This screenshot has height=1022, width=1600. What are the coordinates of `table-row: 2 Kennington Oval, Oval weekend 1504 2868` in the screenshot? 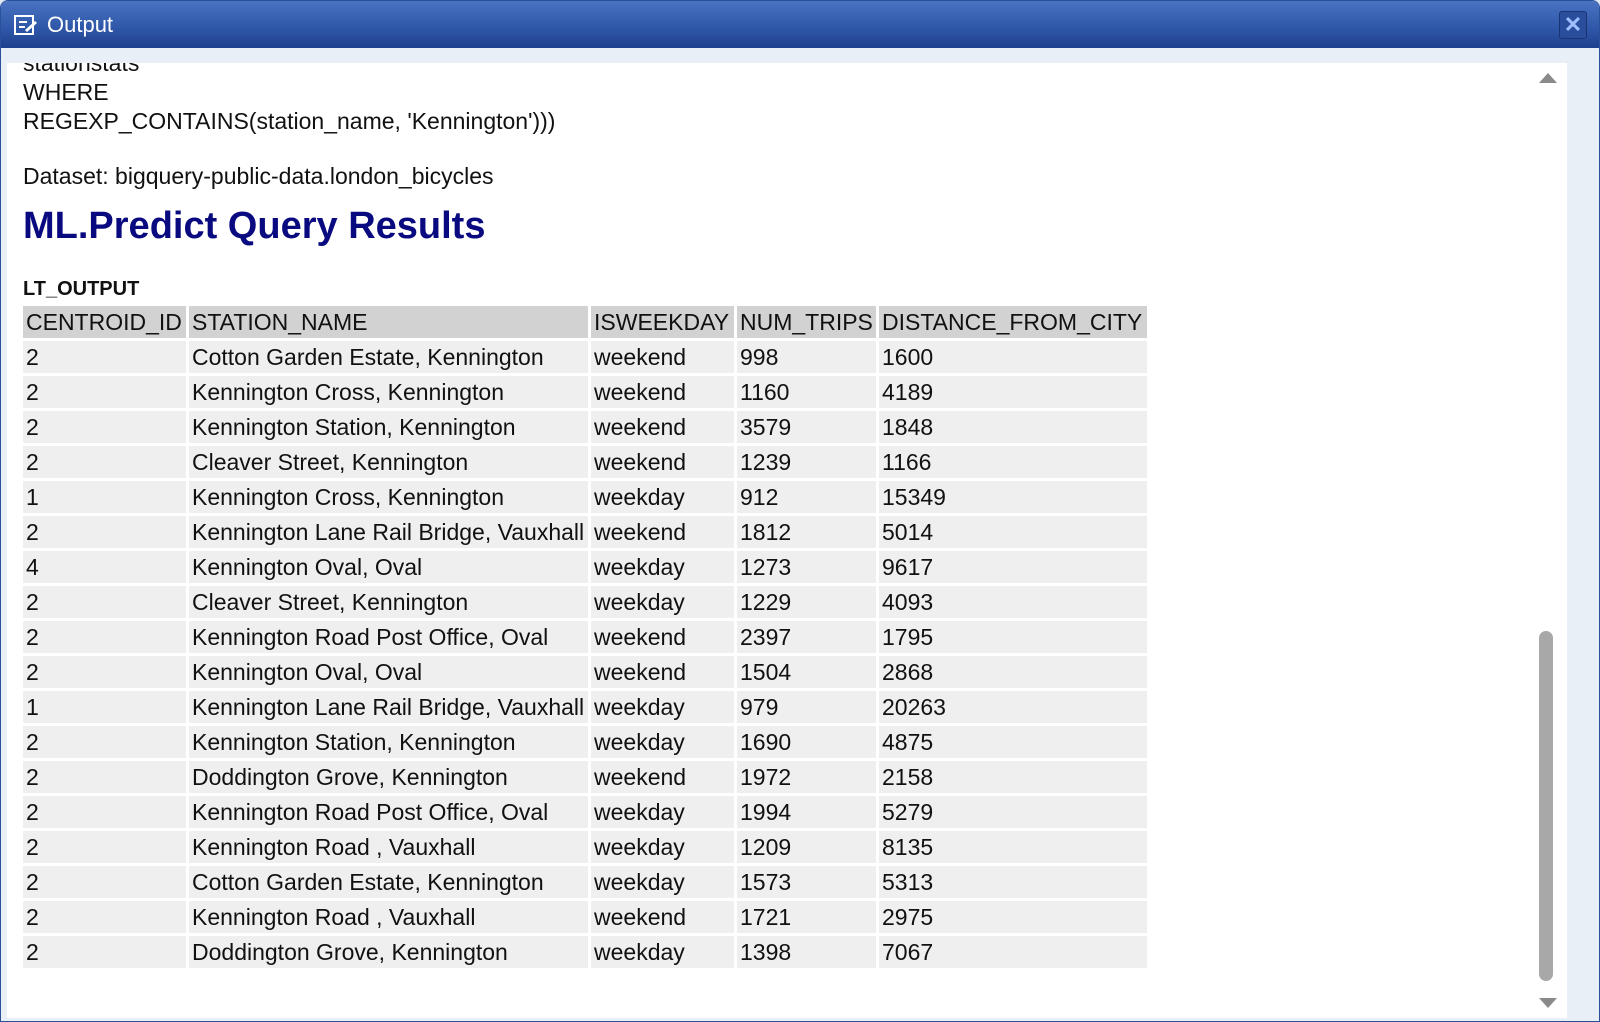 It's located at (585, 672).